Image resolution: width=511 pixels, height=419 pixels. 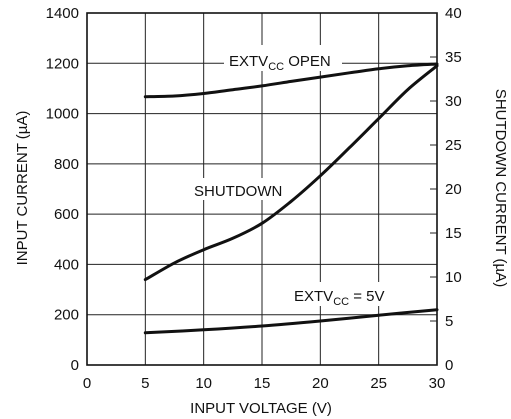 What do you see at coordinates (62, 13) in the screenshot?
I see `y-tick-label-1400: 1400` at bounding box center [62, 13].